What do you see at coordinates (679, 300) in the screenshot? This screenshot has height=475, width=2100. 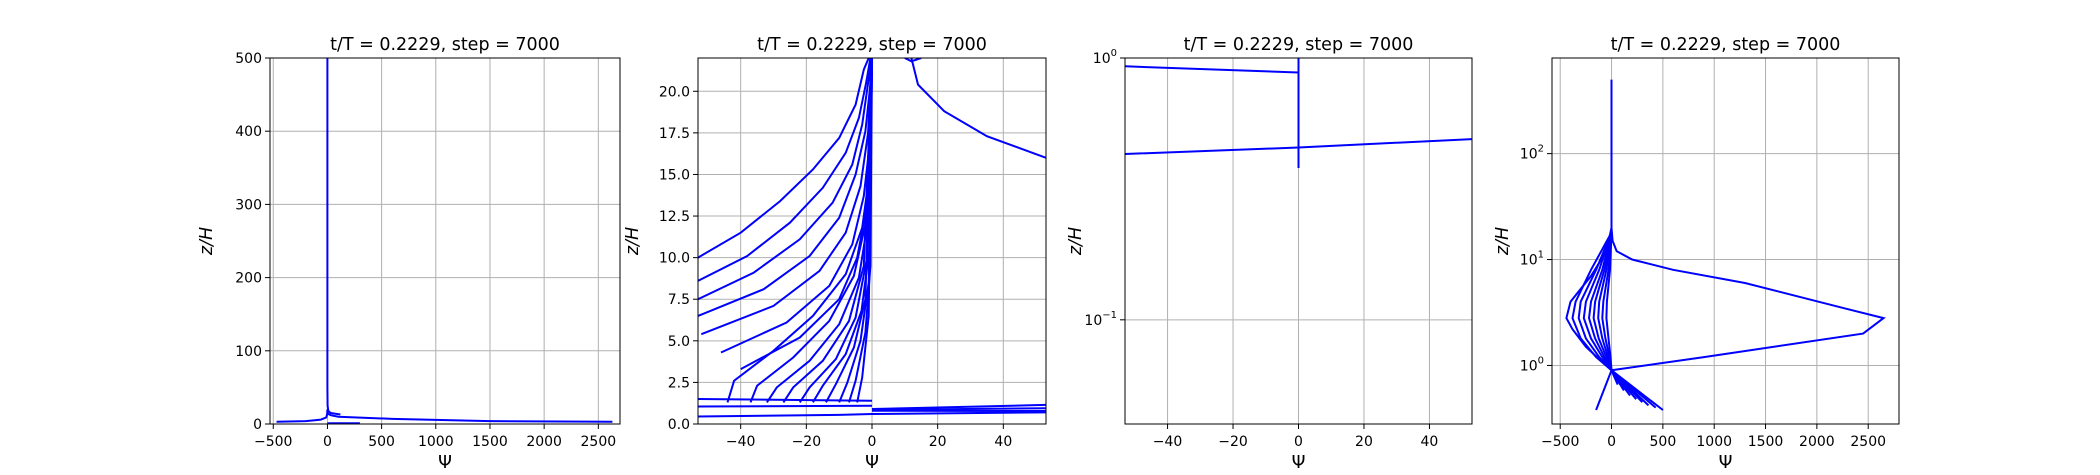 I see `y-tick-label: 7.5` at bounding box center [679, 300].